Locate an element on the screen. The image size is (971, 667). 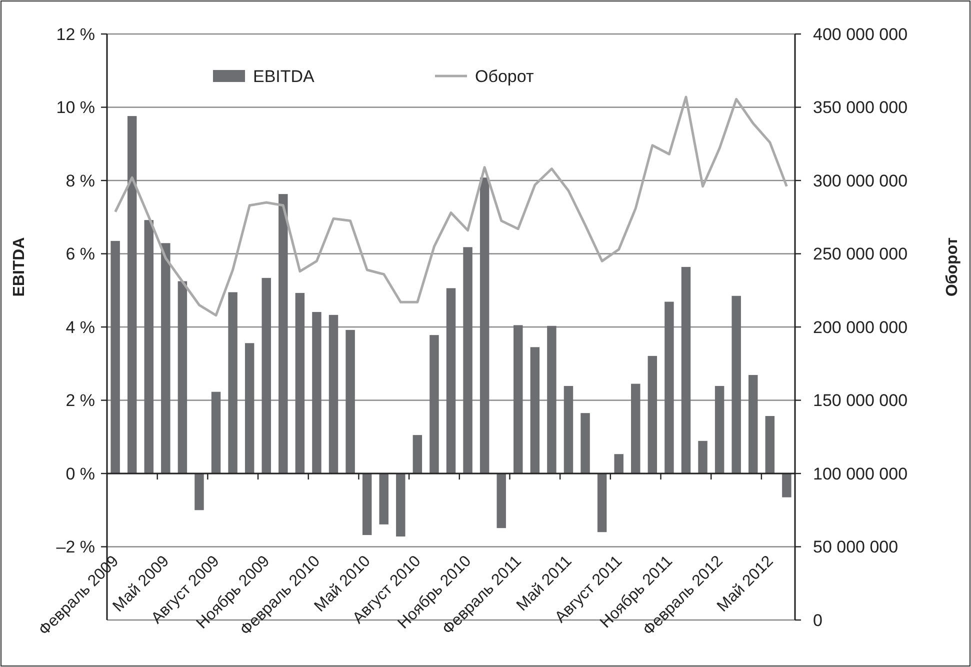
y2-axis-title: Оборот is located at coordinates (952, 267).